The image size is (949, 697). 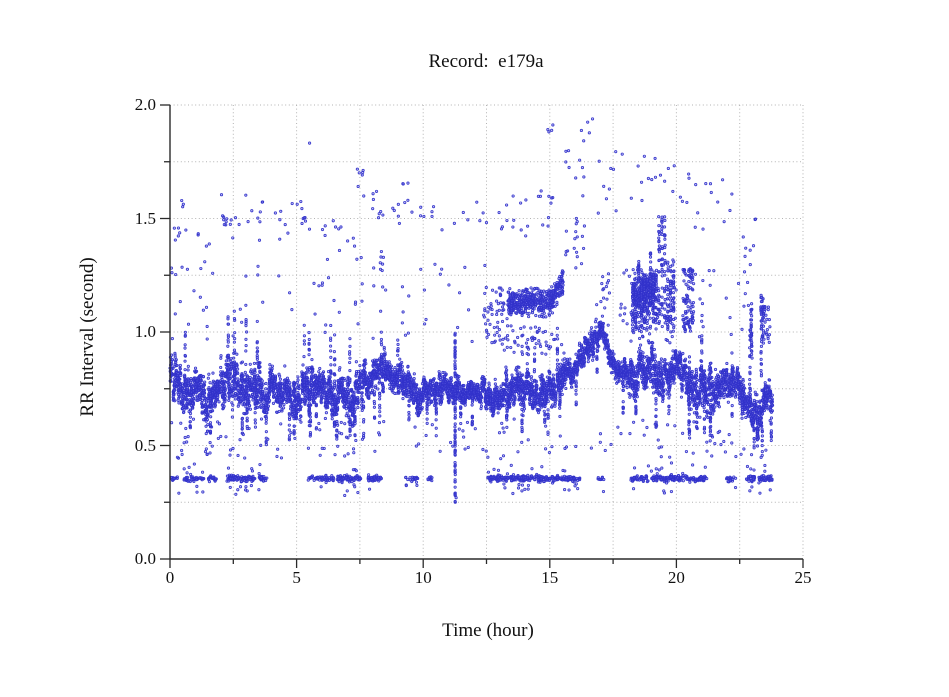 What do you see at coordinates (296, 577) in the screenshot?
I see `x-tick-label-5: 5` at bounding box center [296, 577].